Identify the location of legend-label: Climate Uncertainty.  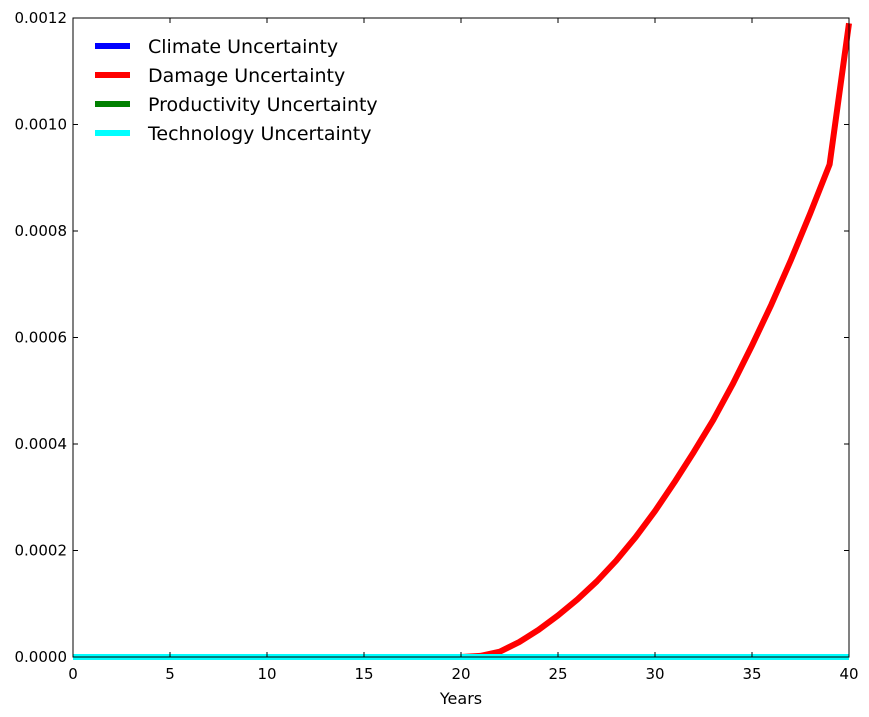
(243, 47).